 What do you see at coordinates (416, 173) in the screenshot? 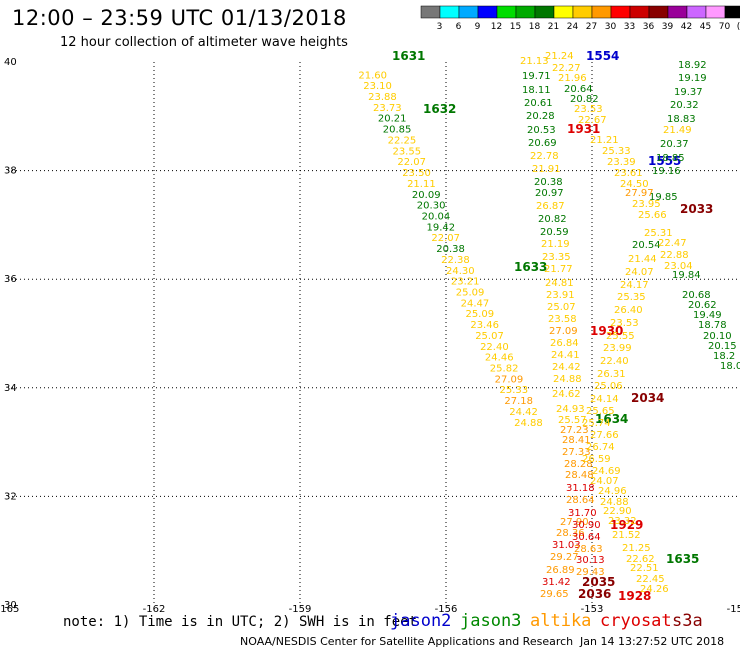
I see `wave-height-point: 23.50` at bounding box center [416, 173].